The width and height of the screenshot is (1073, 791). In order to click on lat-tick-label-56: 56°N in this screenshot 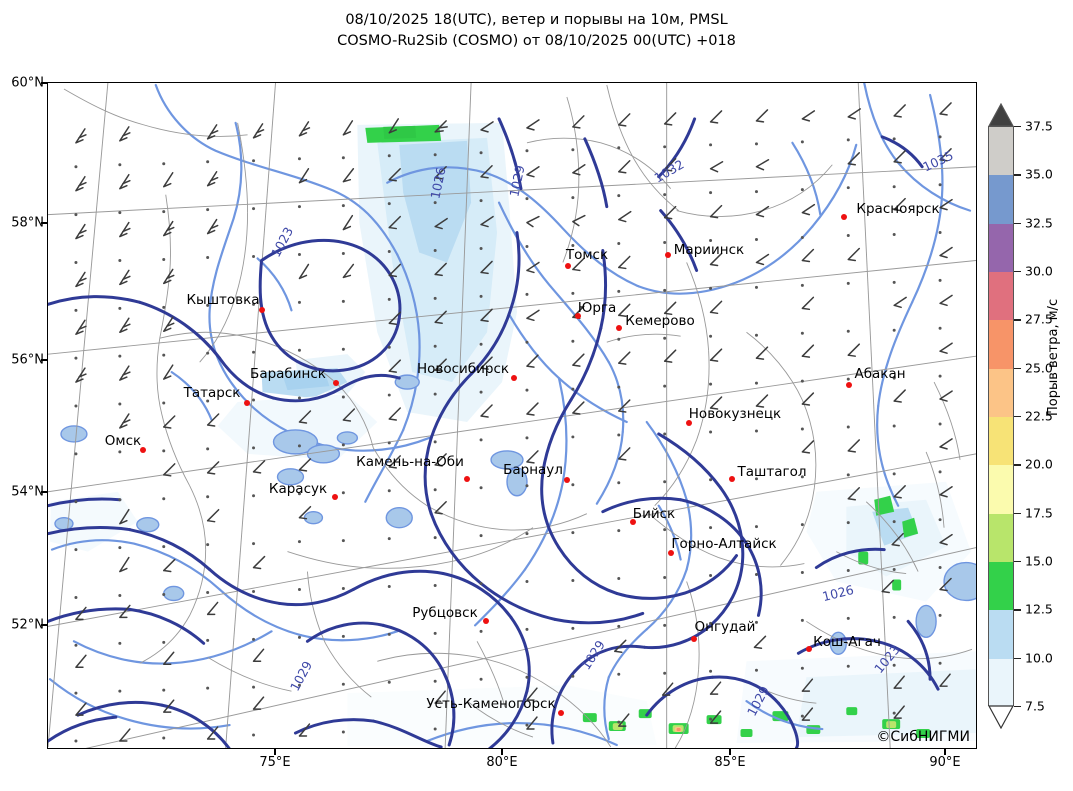, I will do `click(27, 360)`.